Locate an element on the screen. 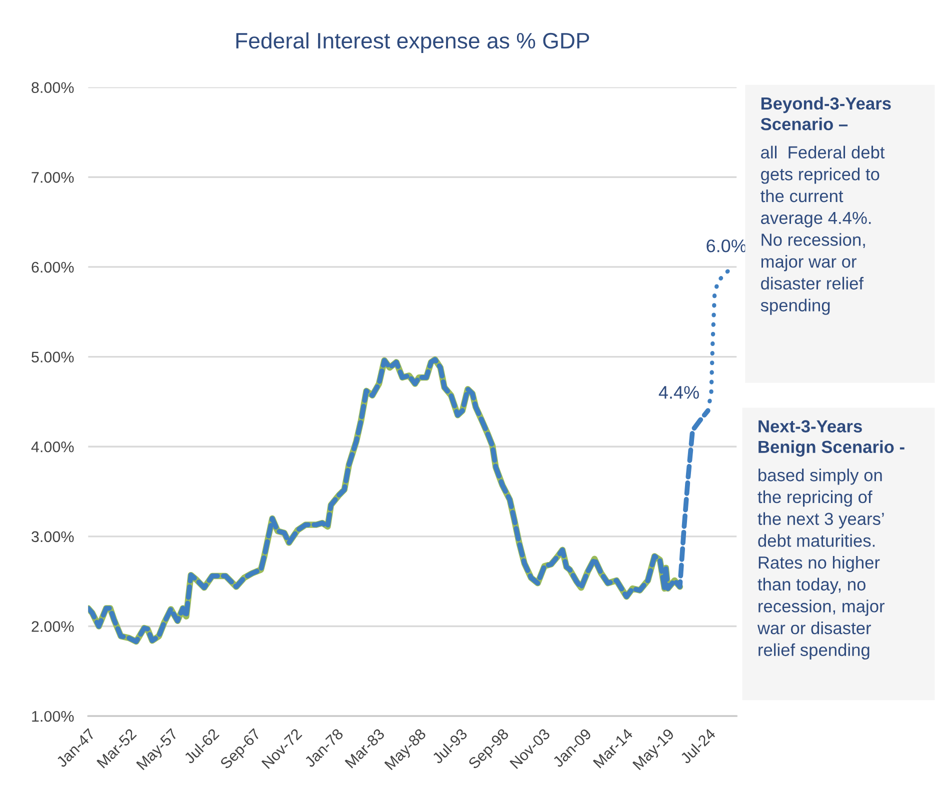 This screenshot has height=801, width=948. y-tick-label: 5.00% is located at coordinates (53, 357).